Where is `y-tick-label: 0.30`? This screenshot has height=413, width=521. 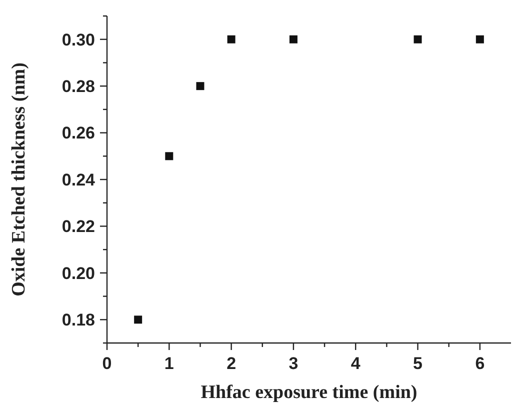
y-tick-label: 0.30 is located at coordinates (78, 40).